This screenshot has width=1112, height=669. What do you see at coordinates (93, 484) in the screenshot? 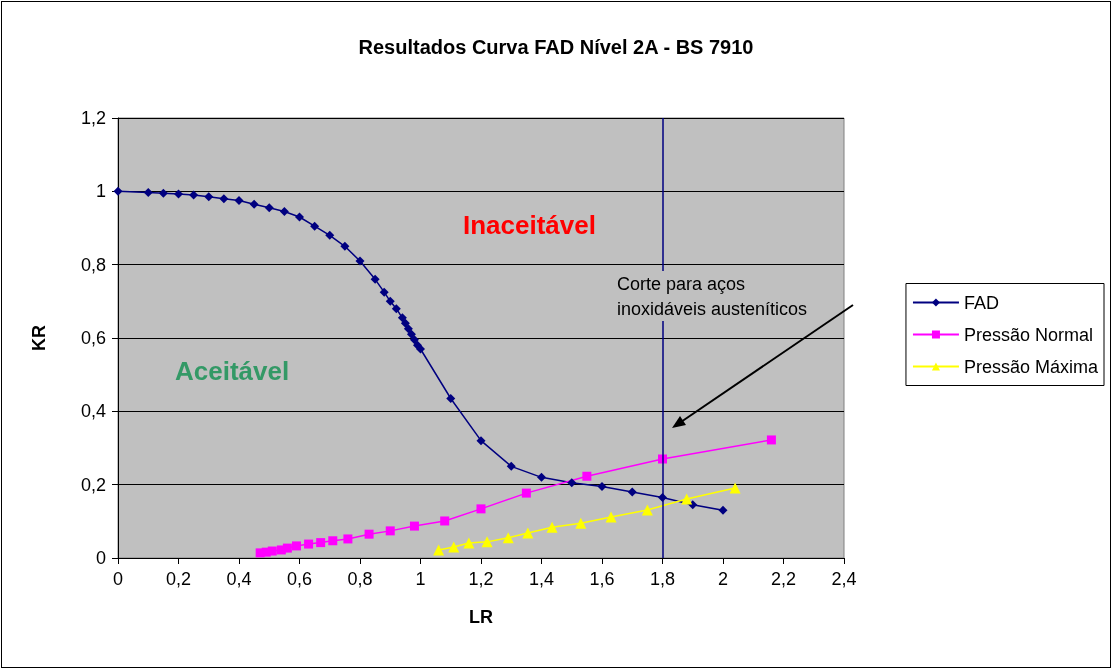
I see `y-tick-label: 0,2` at bounding box center [93, 484].